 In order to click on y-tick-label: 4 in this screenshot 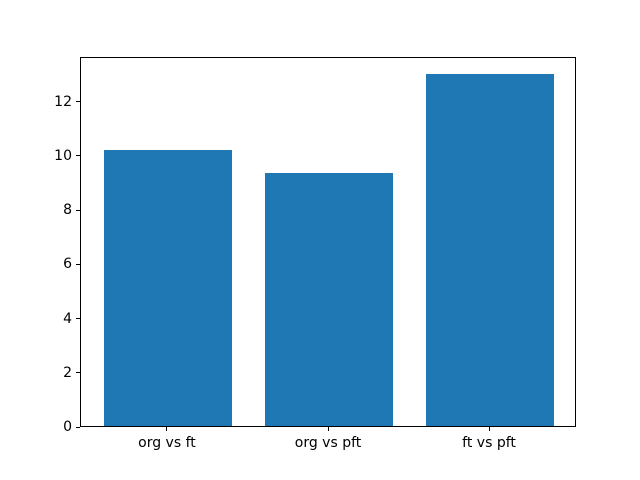, I will do `click(67, 318)`.